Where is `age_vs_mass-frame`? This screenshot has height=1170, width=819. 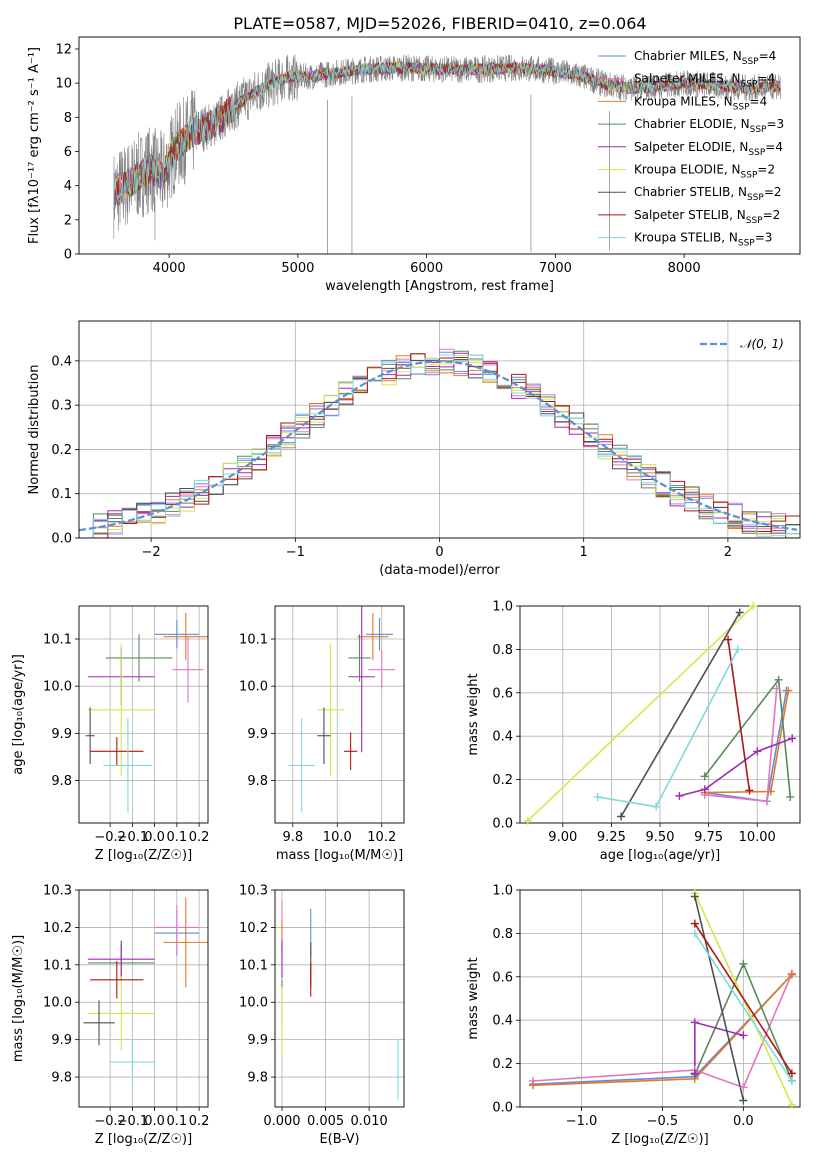 age_vs_mass-frame is located at coordinates (339, 714).